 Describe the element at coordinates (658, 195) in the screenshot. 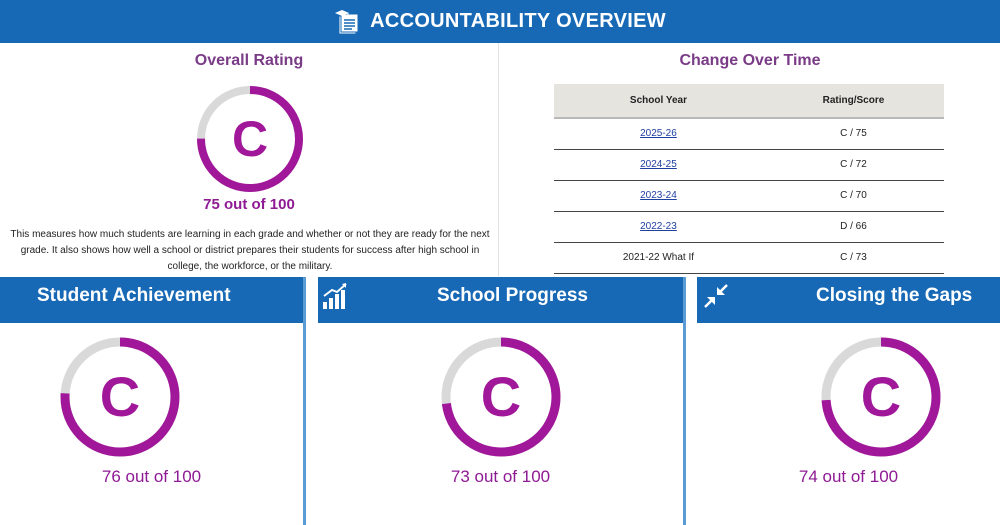

I see `year-link-2023-24: 2023-24` at that location.